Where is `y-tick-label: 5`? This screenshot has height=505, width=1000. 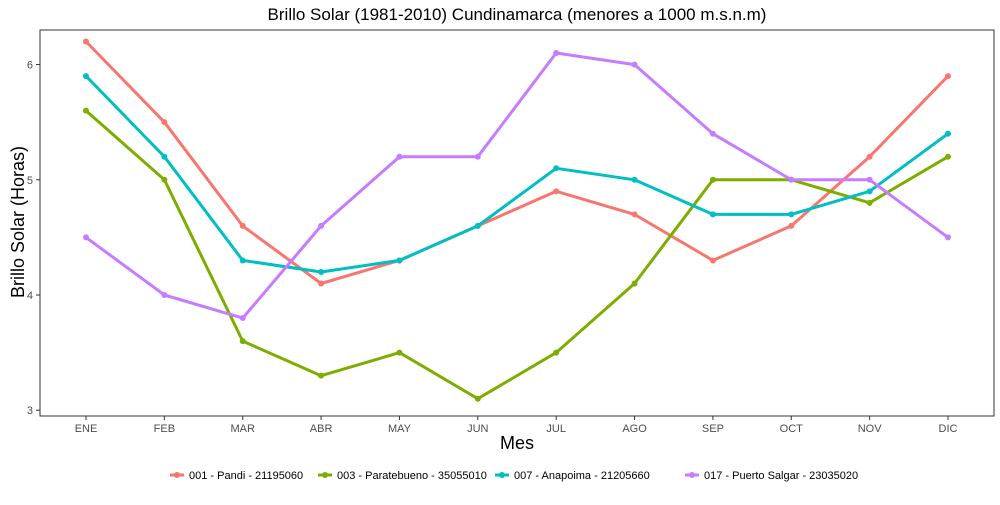
y-tick-label: 5 is located at coordinates (30, 181).